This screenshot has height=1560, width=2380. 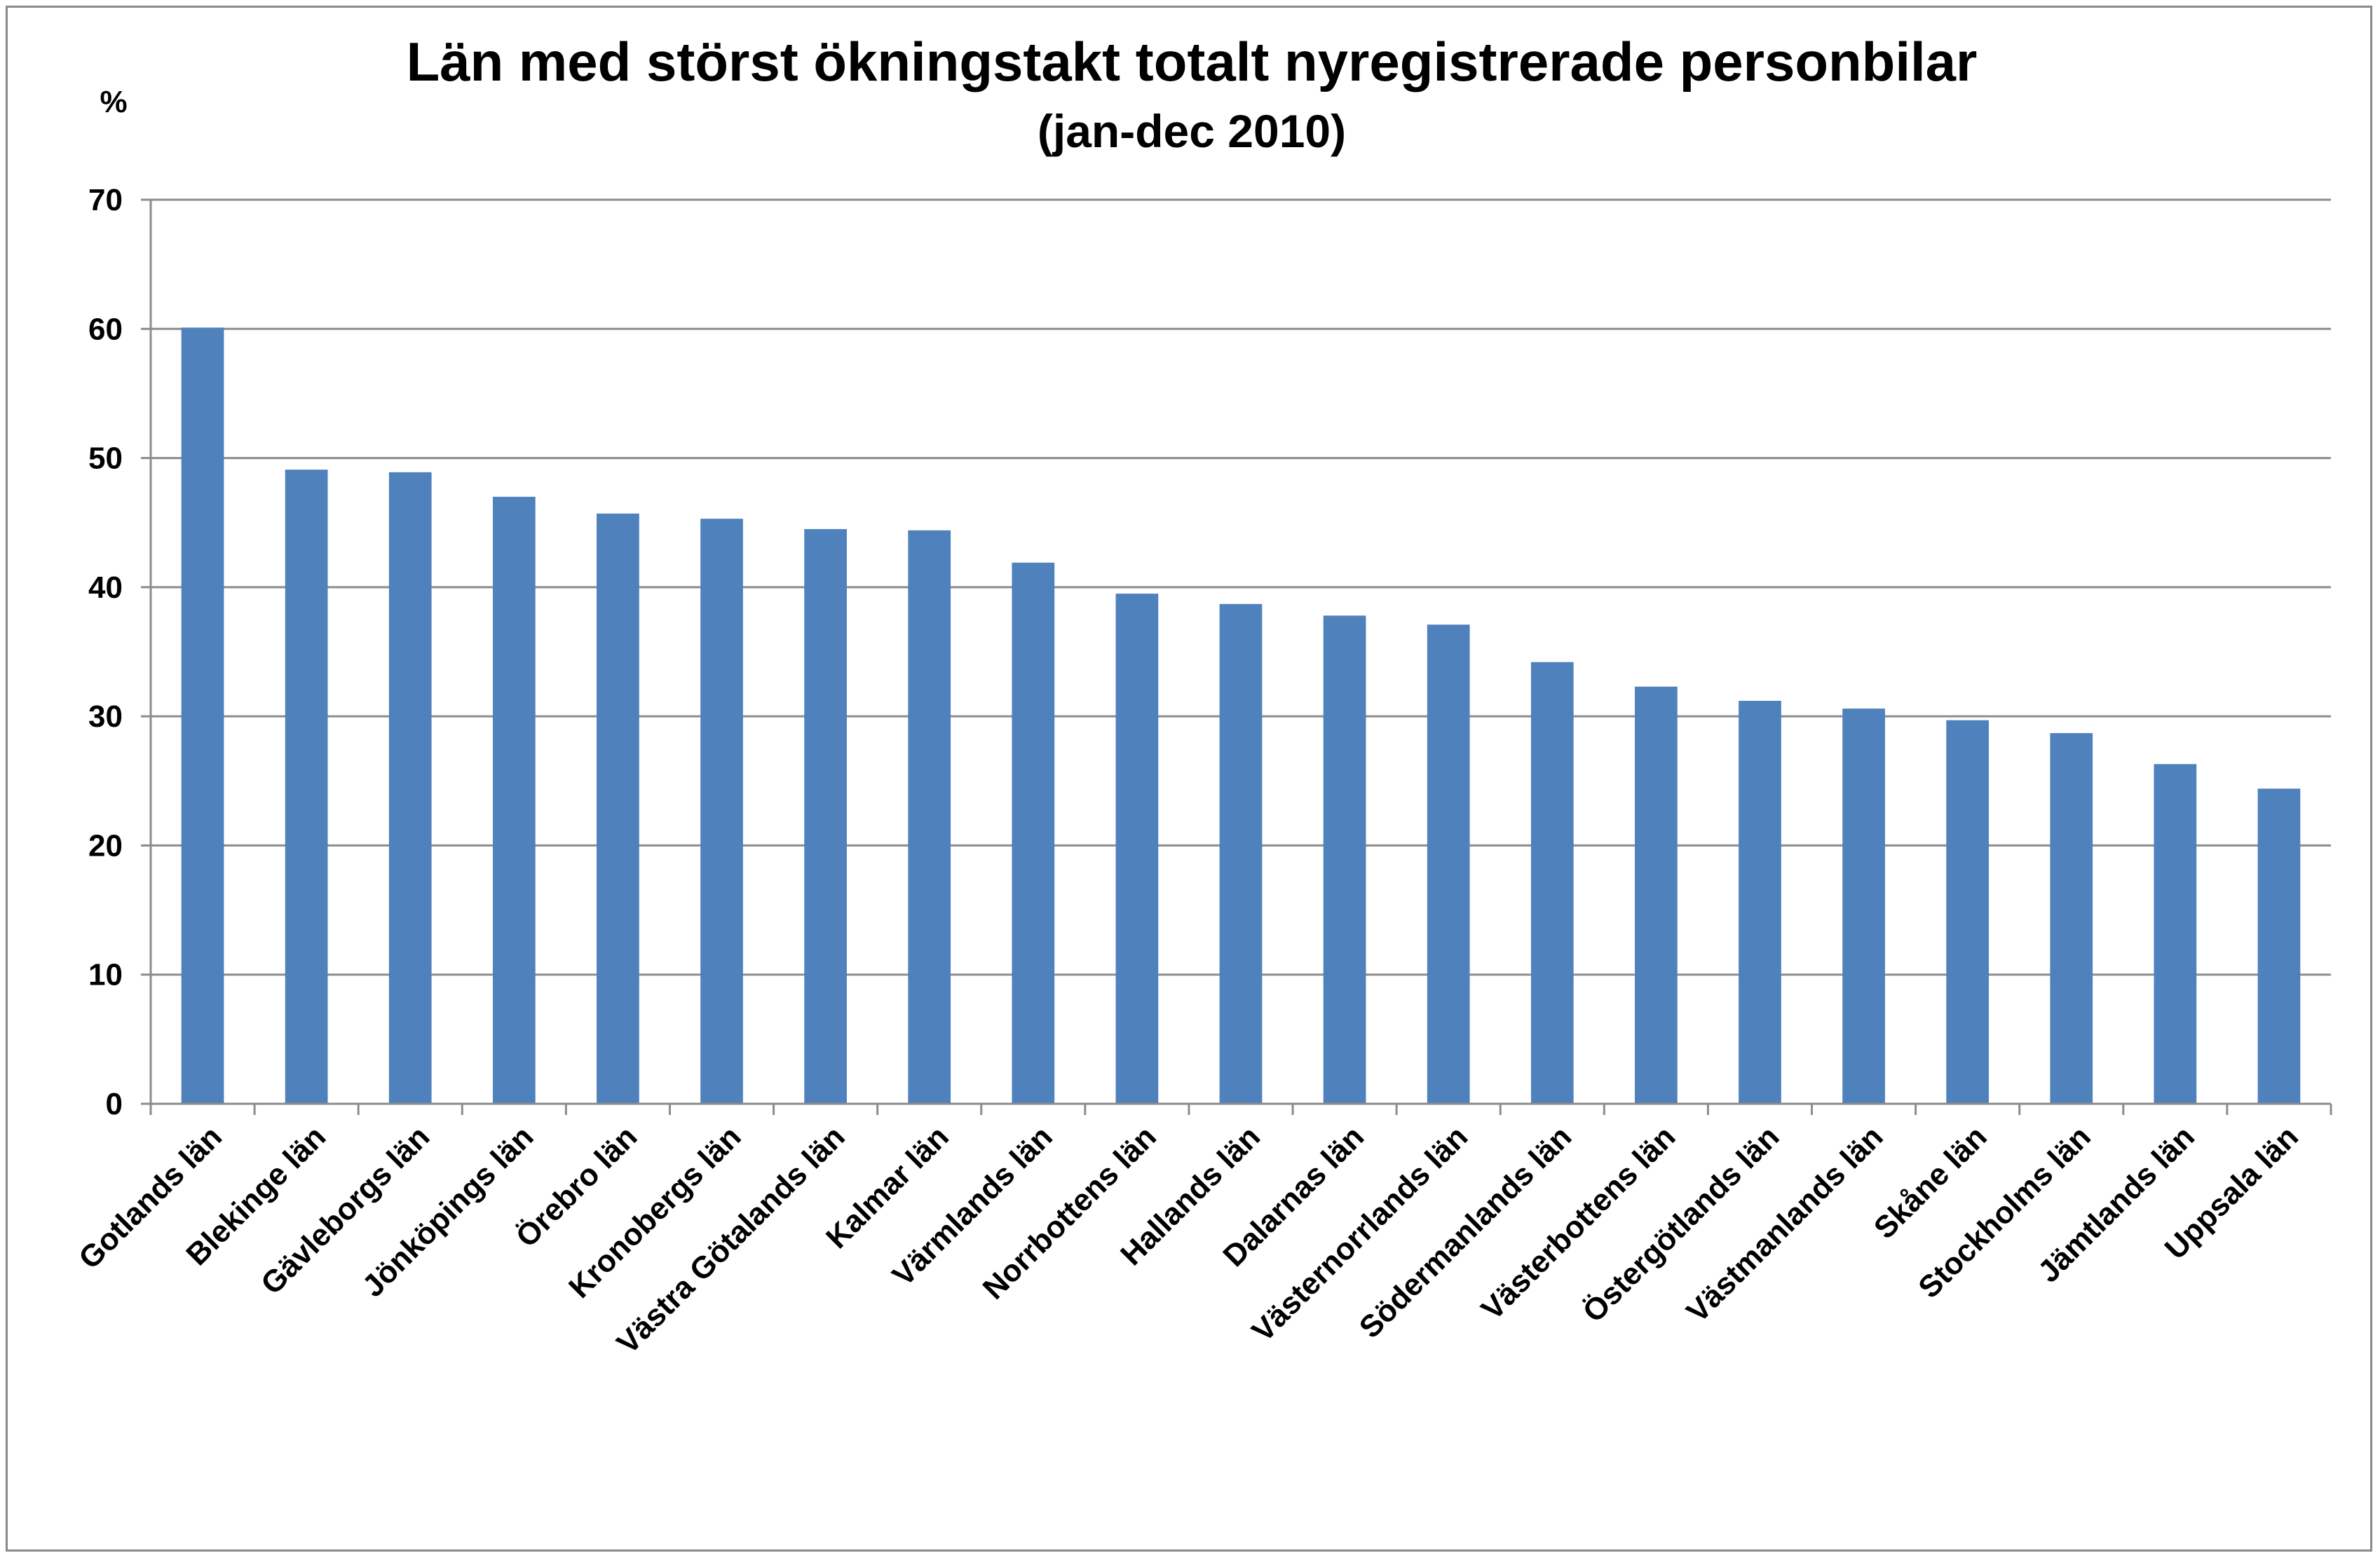 I want to click on x-category-label: Västmanlands län, so click(x=1784, y=1224).